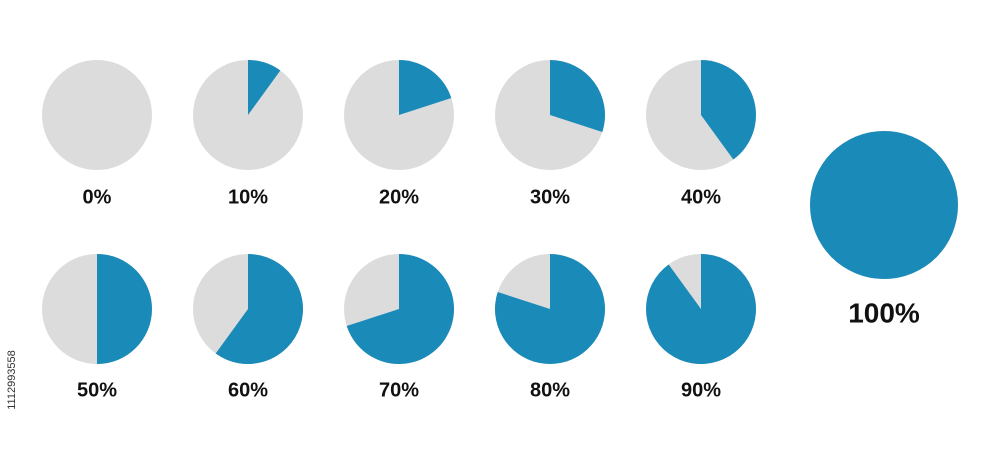 Image resolution: width=1000 pixels, height=460 pixels. What do you see at coordinates (97, 390) in the screenshot?
I see `value-label: 50%` at bounding box center [97, 390].